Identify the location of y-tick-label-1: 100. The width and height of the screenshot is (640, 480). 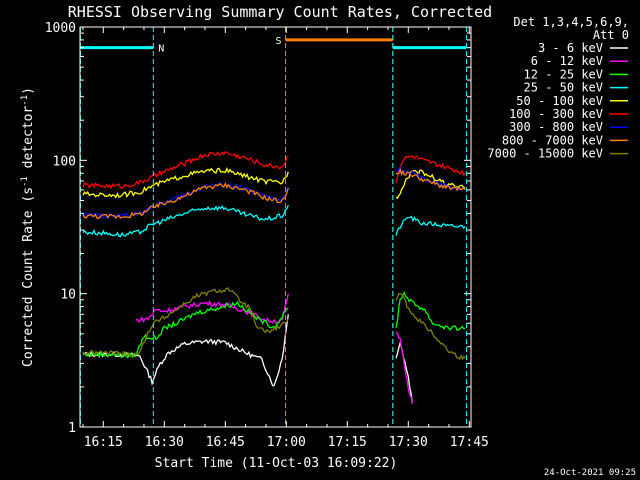
(64, 161).